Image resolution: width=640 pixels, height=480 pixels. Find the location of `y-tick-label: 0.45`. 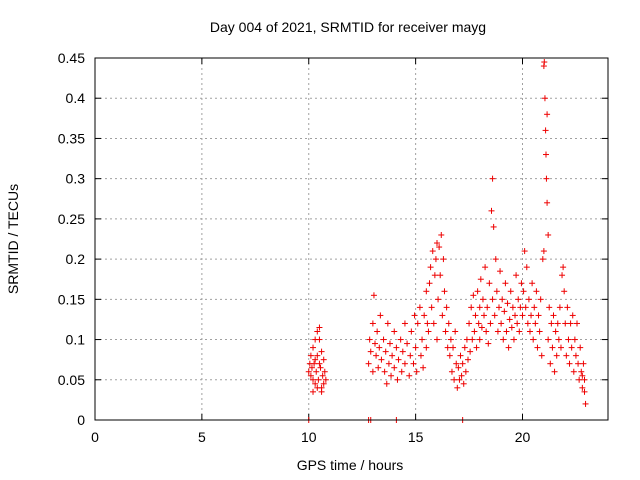

y-tick-label: 0.45 is located at coordinates (71, 58).